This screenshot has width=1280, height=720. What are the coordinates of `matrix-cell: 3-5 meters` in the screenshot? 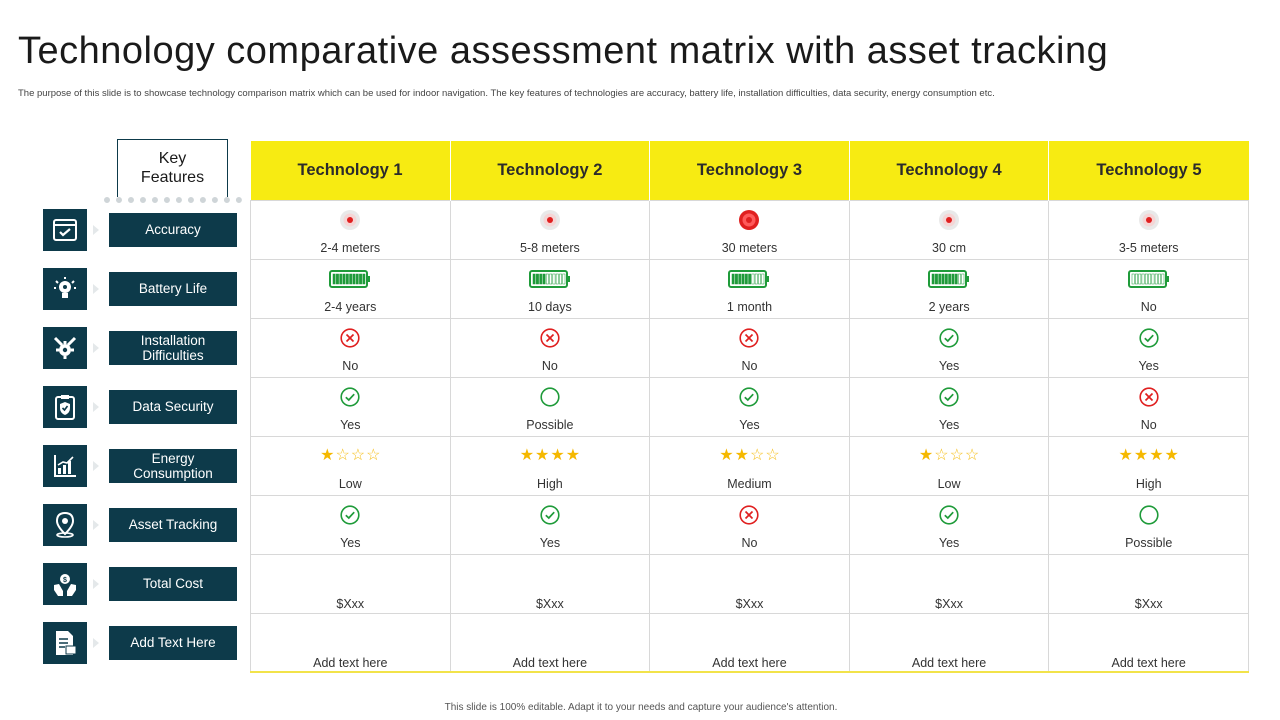 It's located at (1148, 229).